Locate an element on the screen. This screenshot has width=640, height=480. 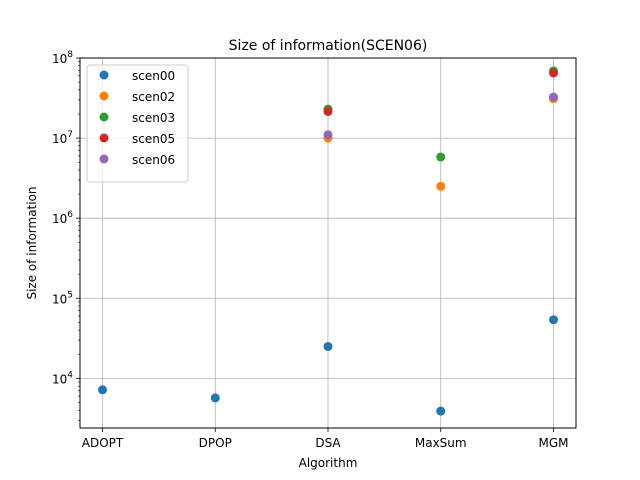
legend: scen00 scen02 scen03 scen05 scen06 is located at coordinates (137, 123).